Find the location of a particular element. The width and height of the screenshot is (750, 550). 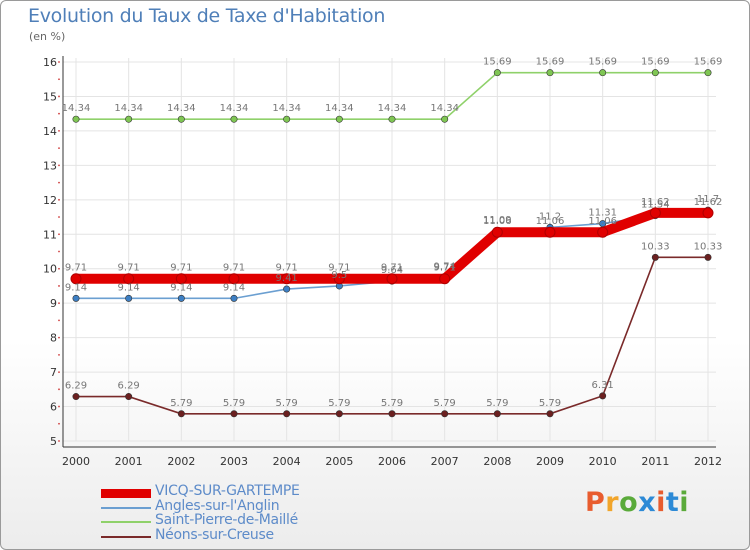

legend-label: Néons-sur-Creuse is located at coordinates (214, 534).